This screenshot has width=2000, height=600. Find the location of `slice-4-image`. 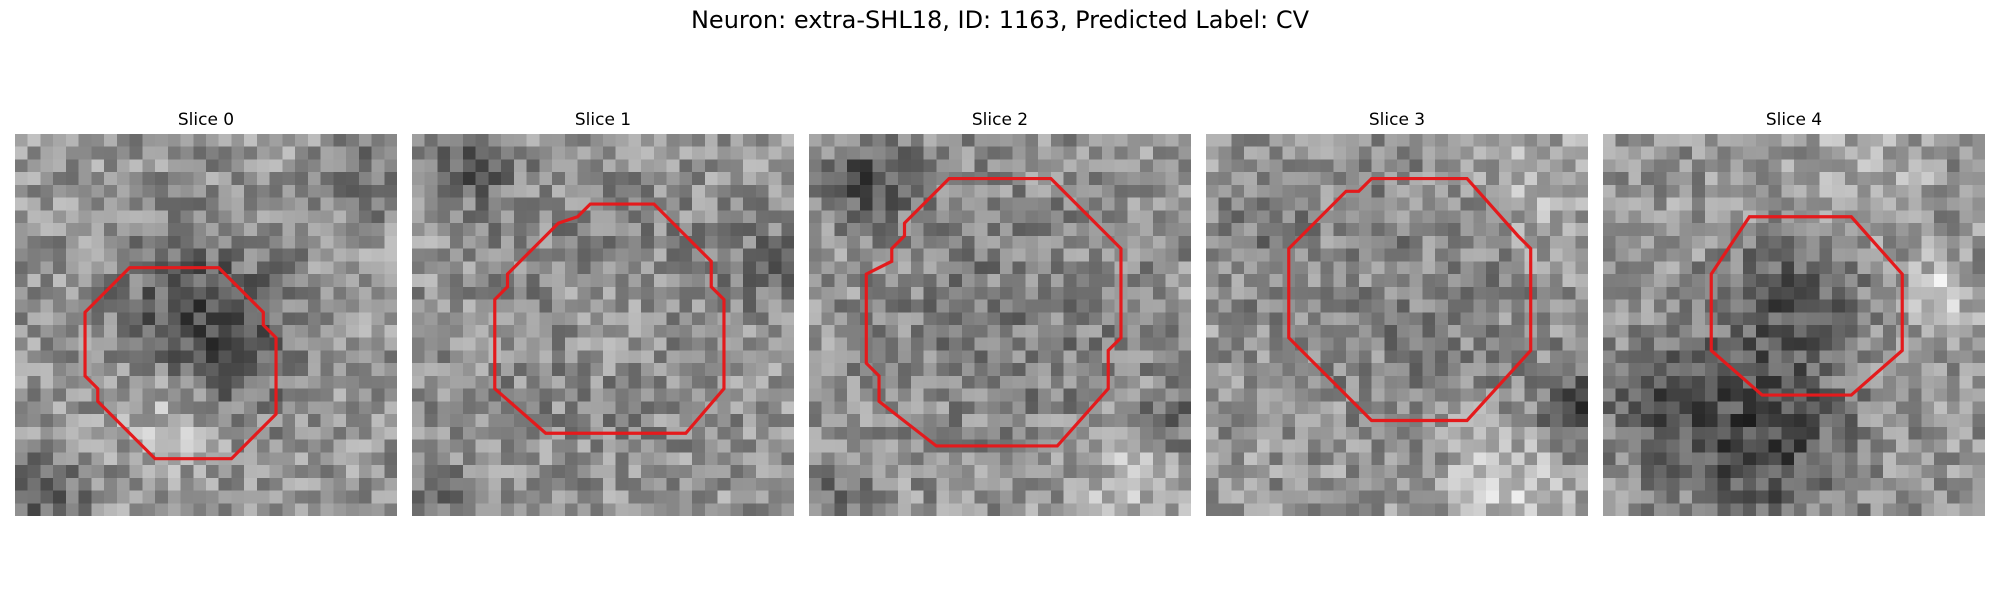

slice-4-image is located at coordinates (1794, 325).